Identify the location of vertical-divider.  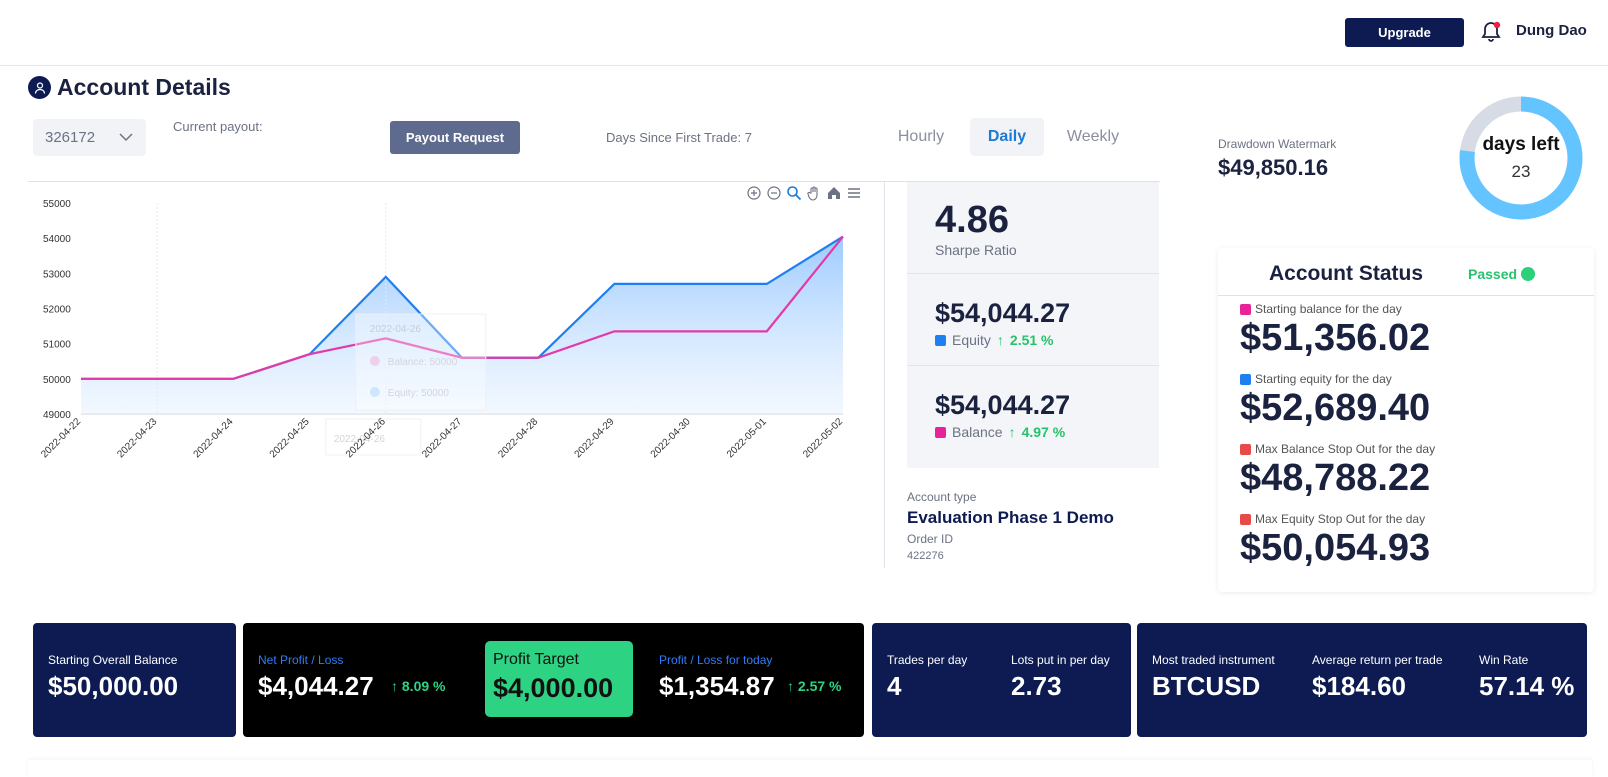
(884, 375).